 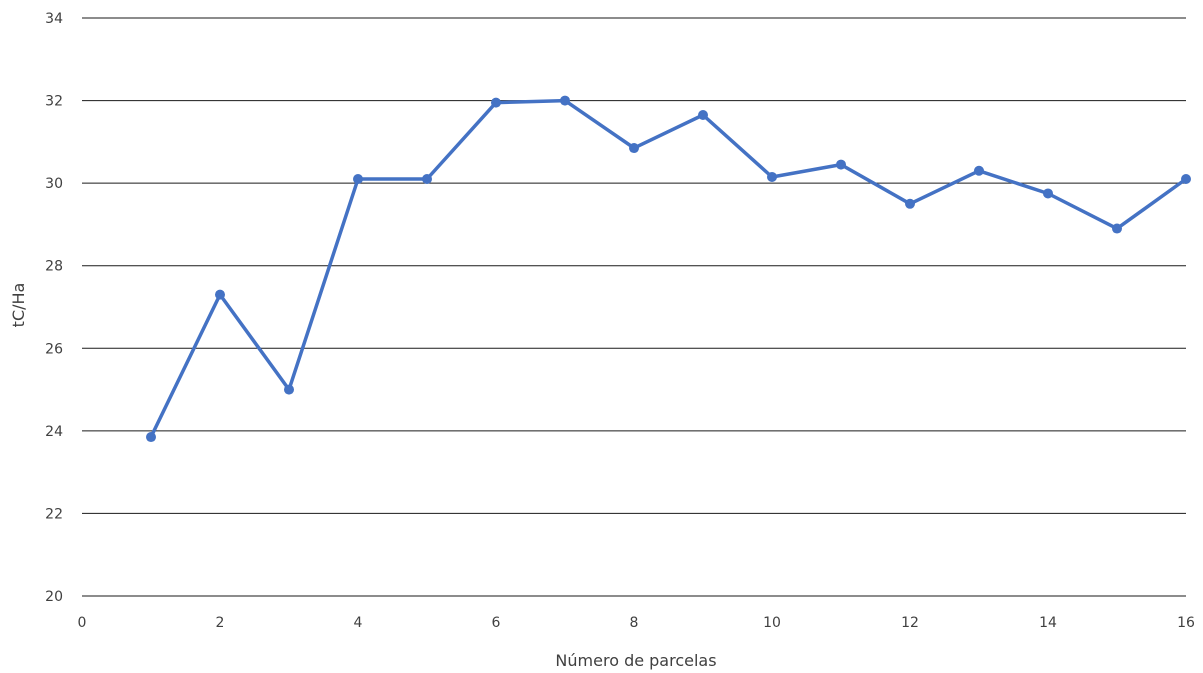 What do you see at coordinates (54, 267) in the screenshot?
I see `y-tick-label: 28` at bounding box center [54, 267].